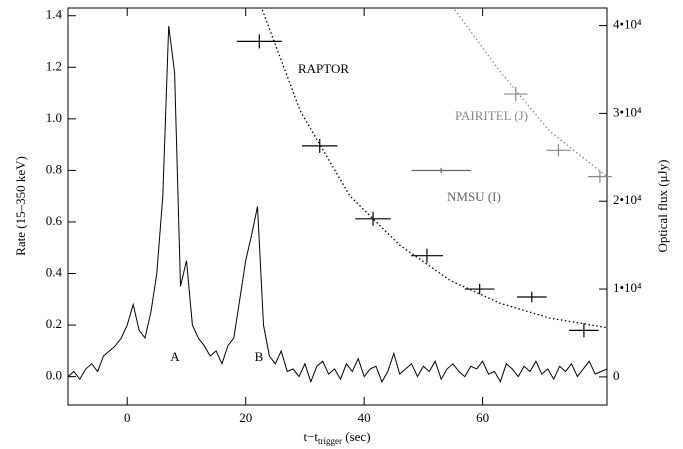 This screenshot has width=683, height=449. Describe the element at coordinates (175, 356) in the screenshot. I see `annotation: A` at that location.